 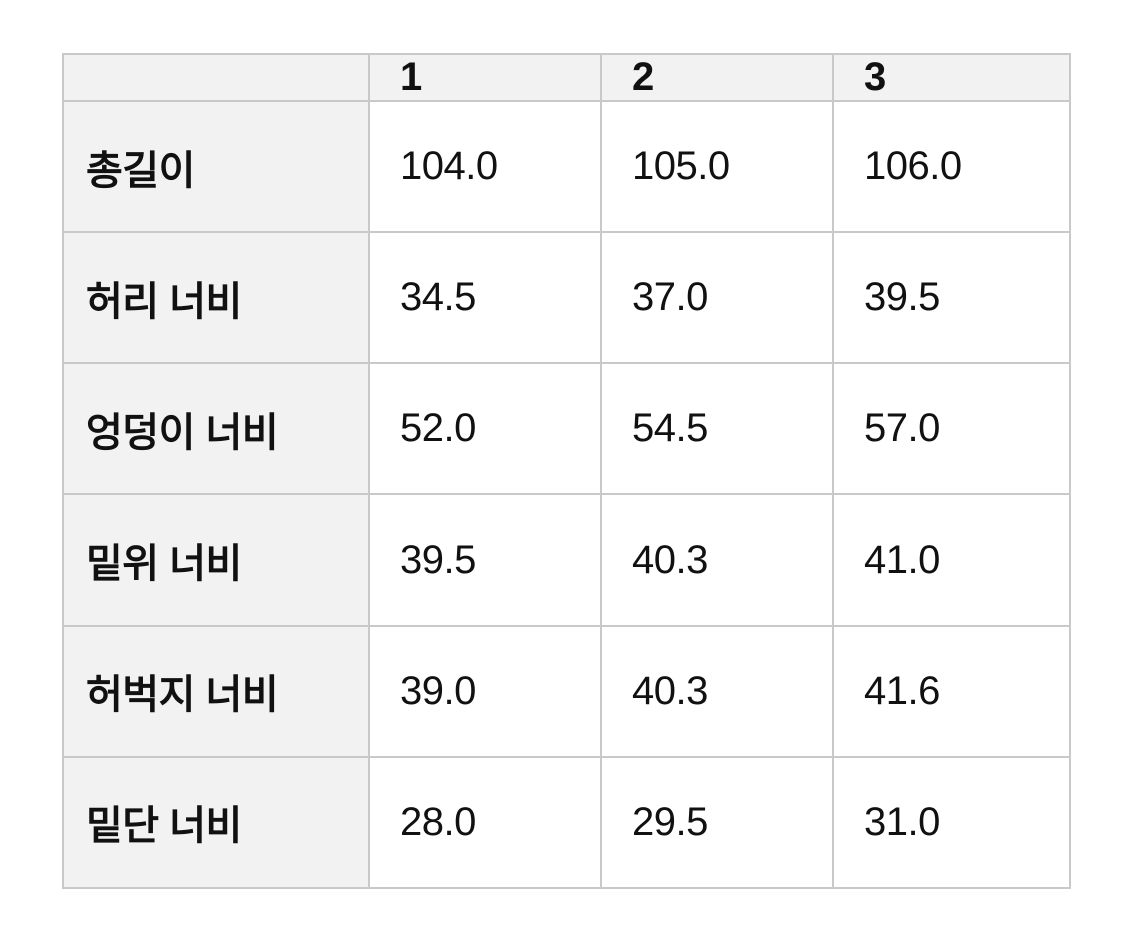 I want to click on table-row-rise-width: 밑위 너비 39.5 40.3 41.0, so click(x=566, y=560).